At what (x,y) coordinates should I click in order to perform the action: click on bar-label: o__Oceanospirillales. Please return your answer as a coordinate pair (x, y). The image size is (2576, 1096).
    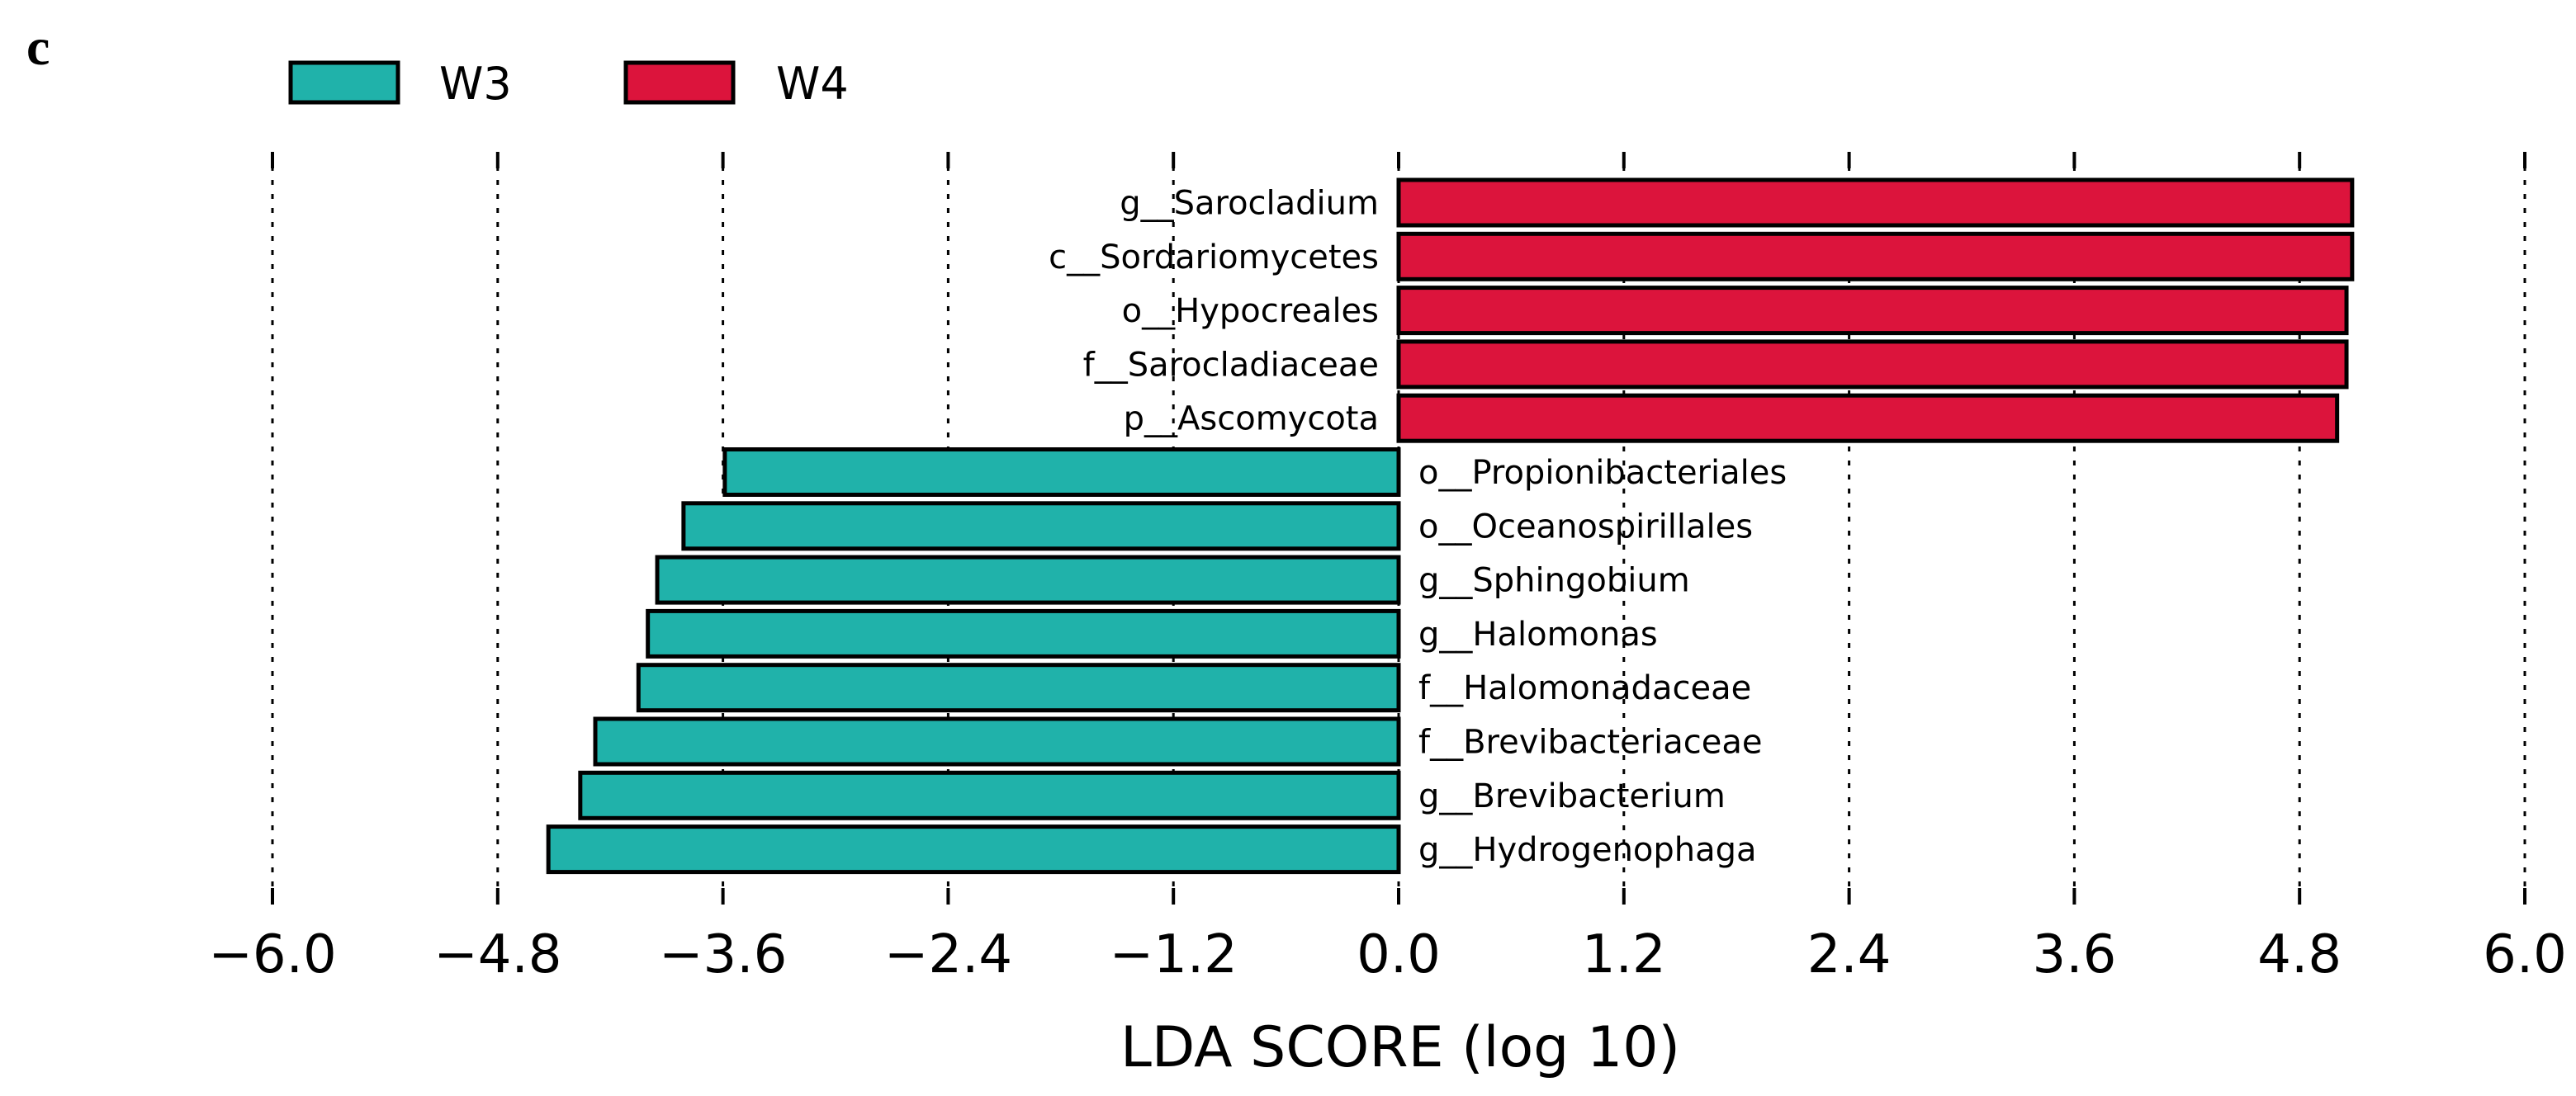
    Looking at the image, I should click on (1585, 527).